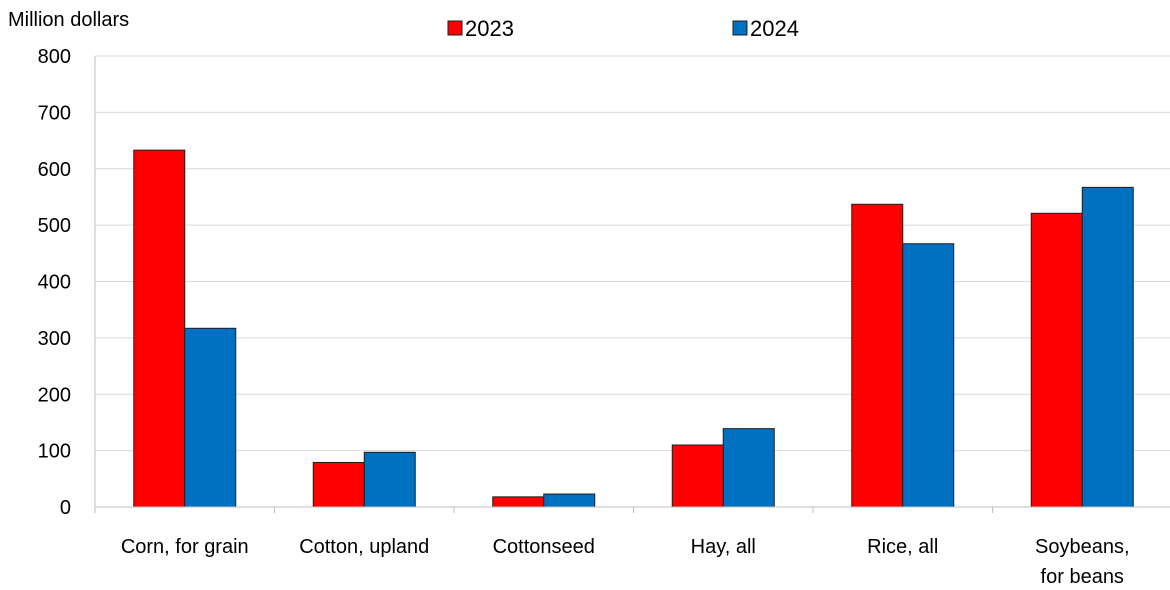  Describe the element at coordinates (455, 28) in the screenshot. I see `legend-swatch-2023` at that location.